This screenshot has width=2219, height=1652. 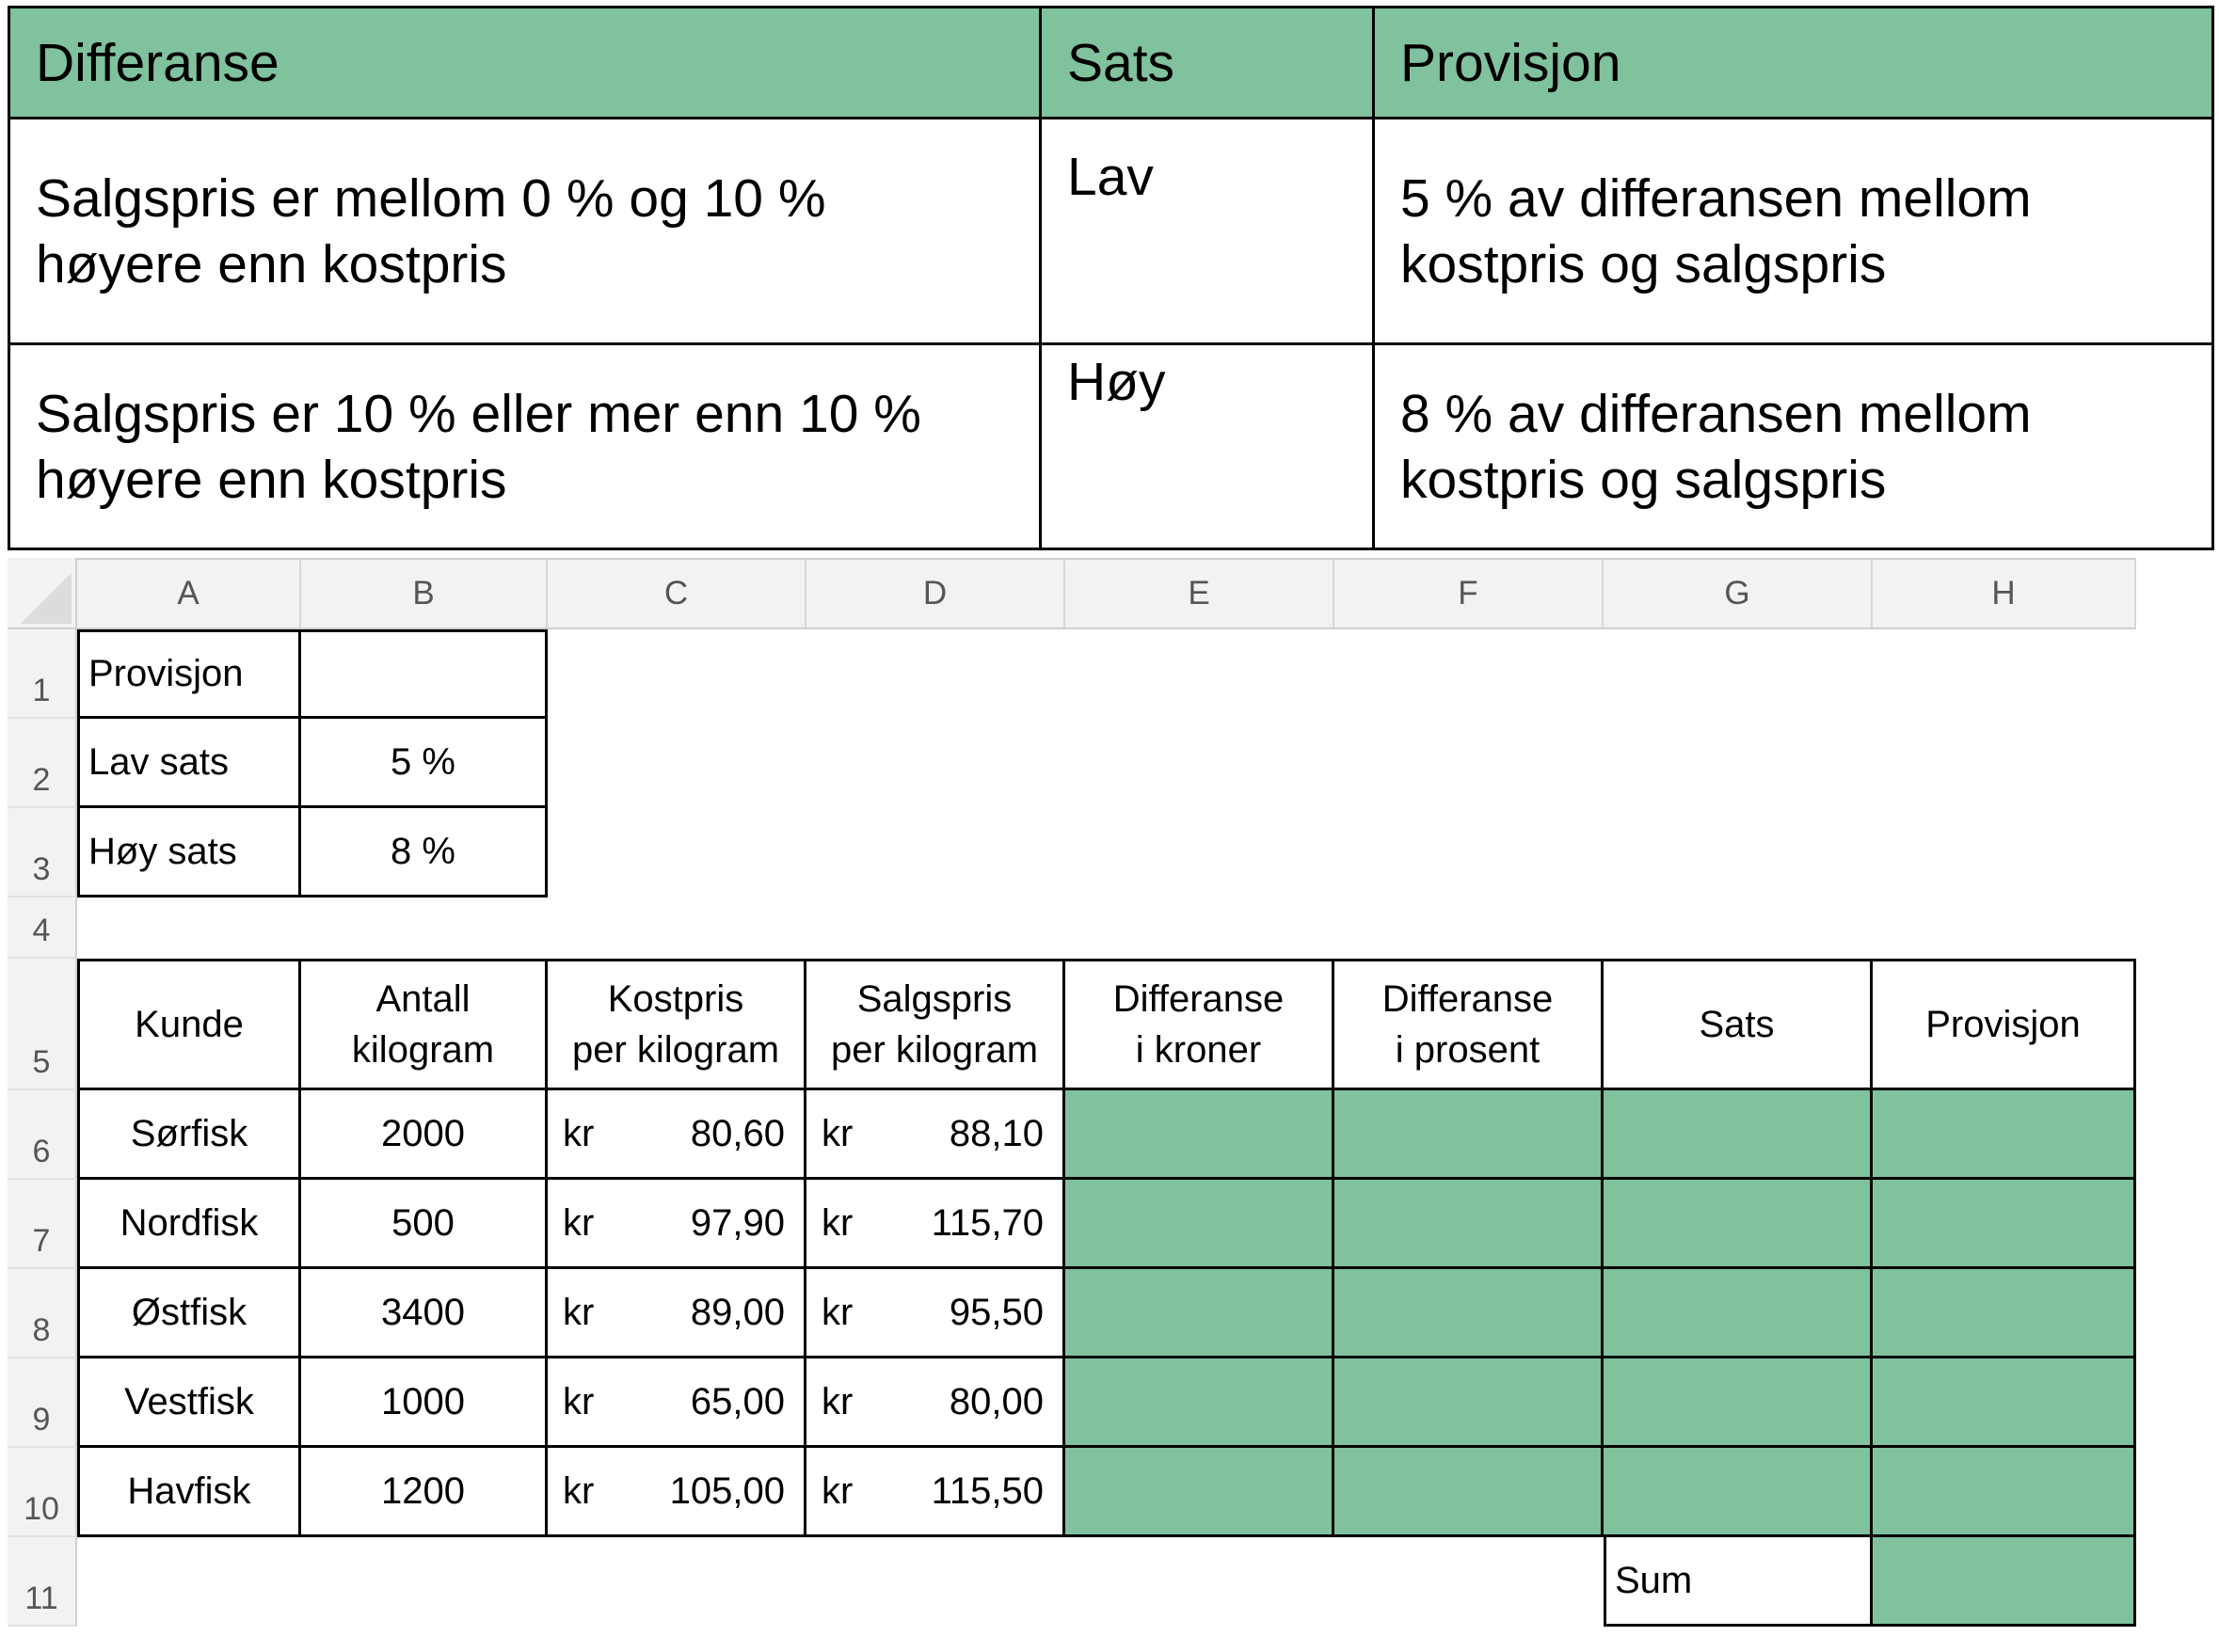 I want to click on rule-text-line: 5 % av differansen mellom, so click(x=1716, y=198).